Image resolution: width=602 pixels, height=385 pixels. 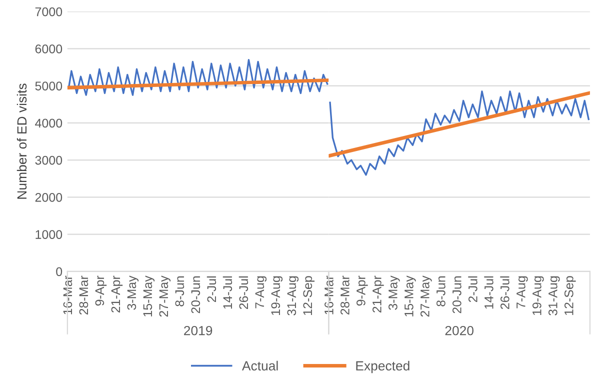 I want to click on y-tick-label: 5000, so click(x=48, y=86).